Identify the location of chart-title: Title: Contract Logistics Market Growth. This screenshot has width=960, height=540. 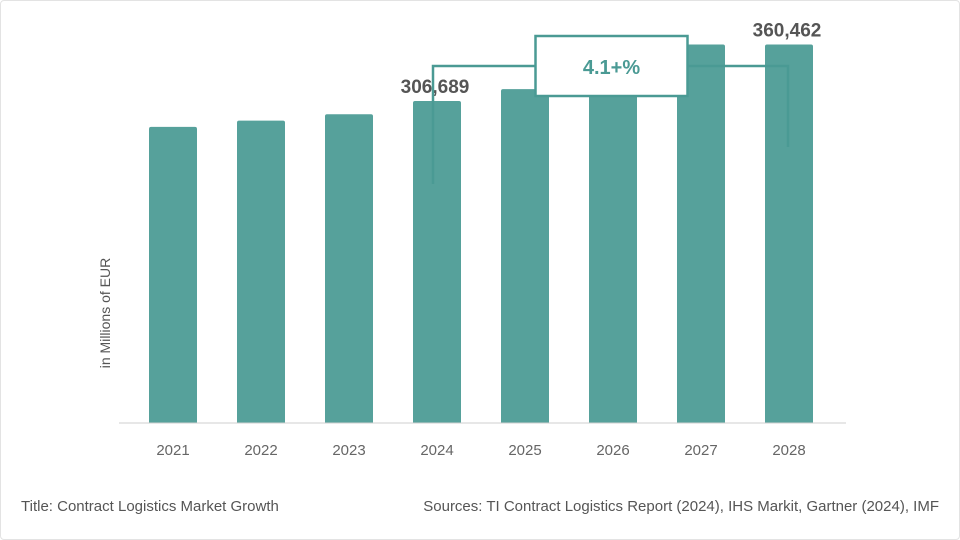
(150, 506).